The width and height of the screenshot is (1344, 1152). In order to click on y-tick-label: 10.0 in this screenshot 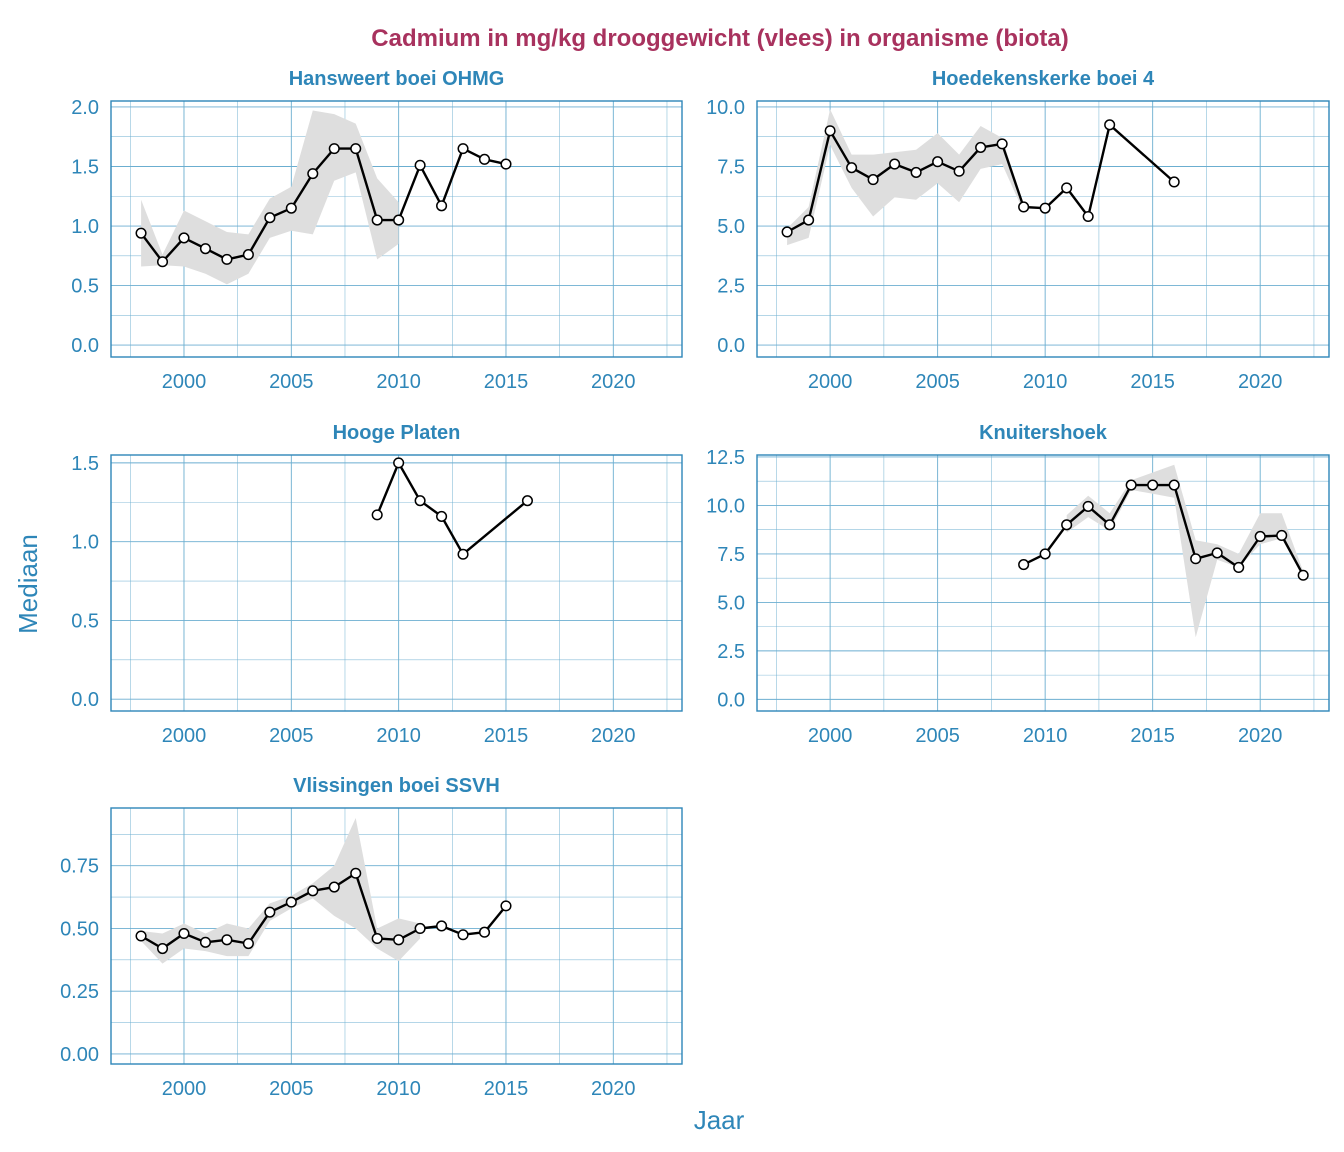, I will do `click(725, 108)`.